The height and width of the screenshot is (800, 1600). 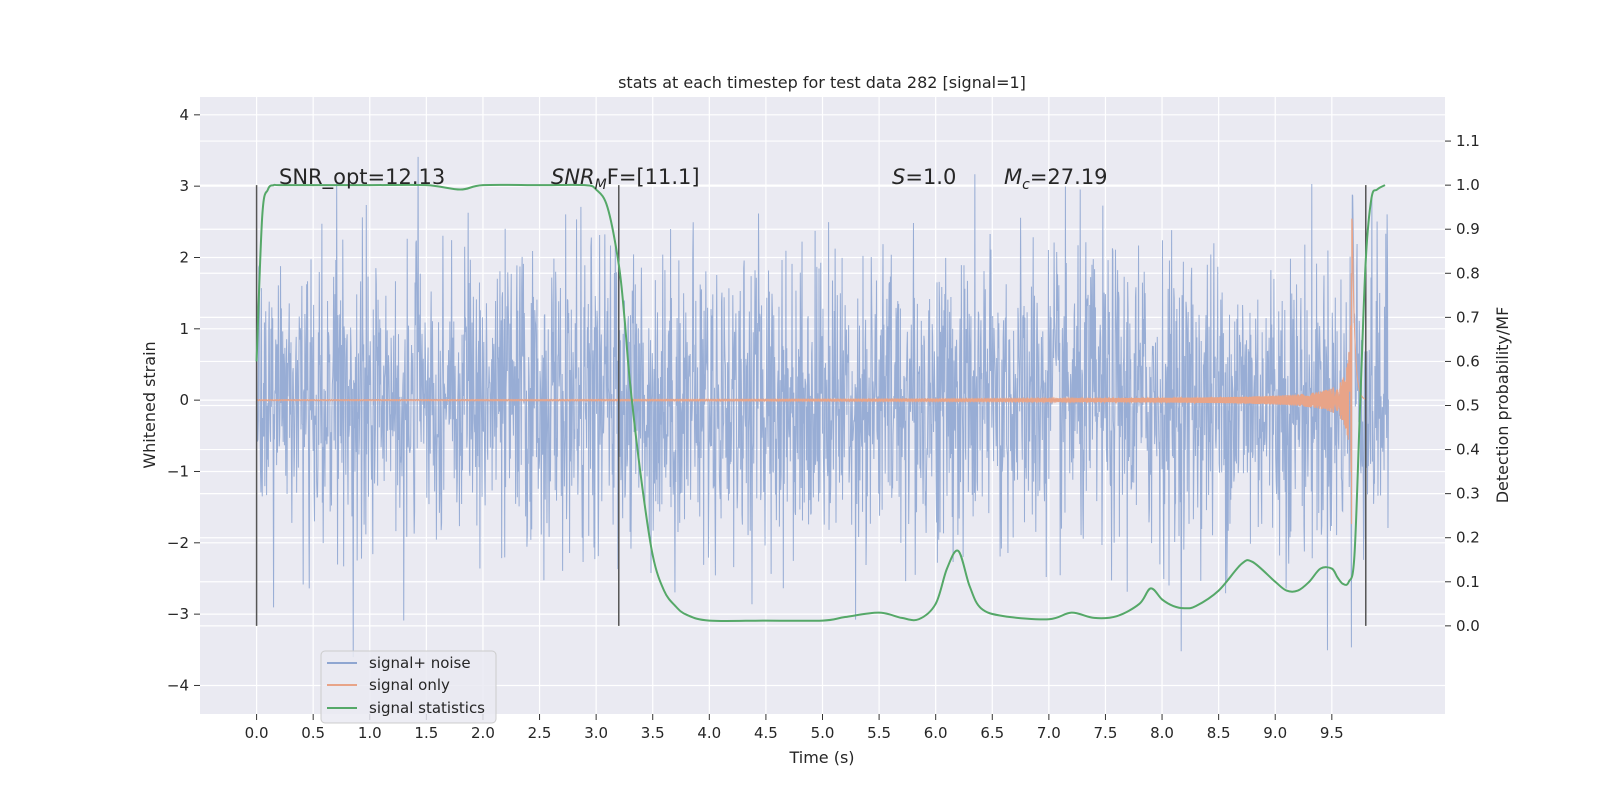 I want to click on x-tick-label: 2.0, so click(x=483, y=733).